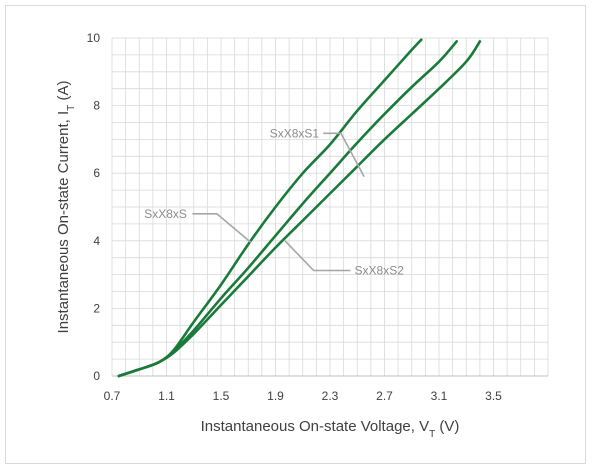 Image resolution: width=593 pixels, height=472 pixels. What do you see at coordinates (221, 396) in the screenshot?
I see `x-tick-label: 1.5` at bounding box center [221, 396].